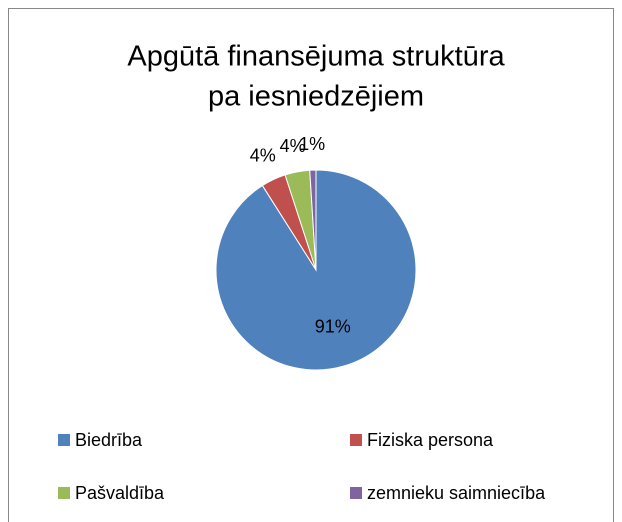  What do you see at coordinates (430, 440) in the screenshot?
I see `legend-label: Fiziska persona` at bounding box center [430, 440].